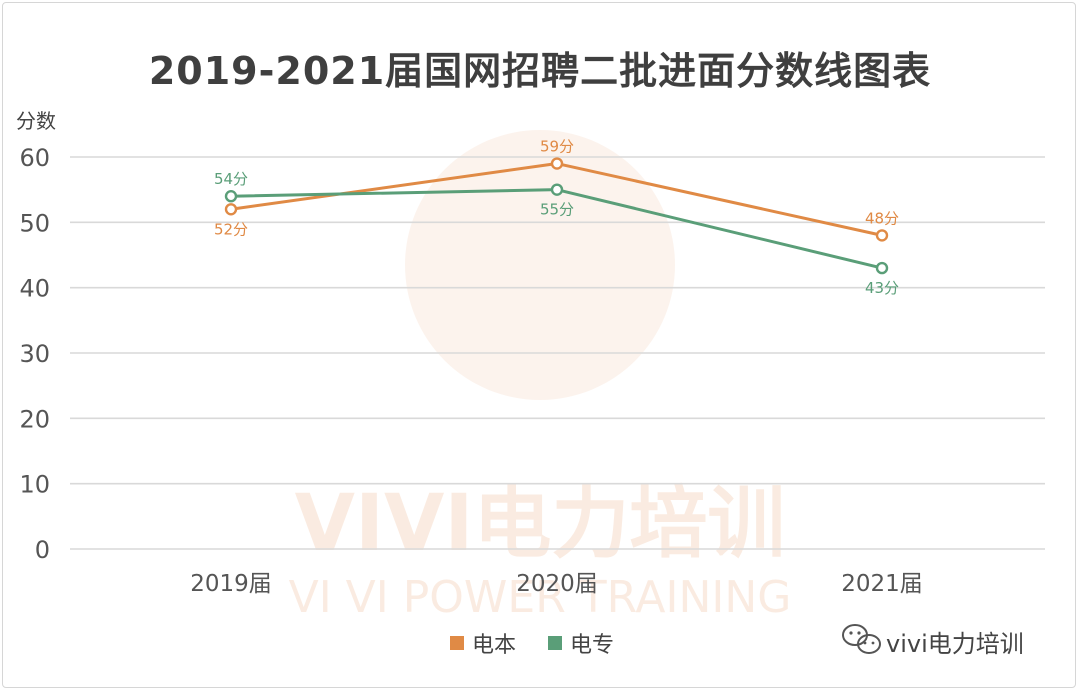 Image resolution: width=1080 pixels, height=692 pixels. I want to click on y-tick-label: 20, so click(34, 419).